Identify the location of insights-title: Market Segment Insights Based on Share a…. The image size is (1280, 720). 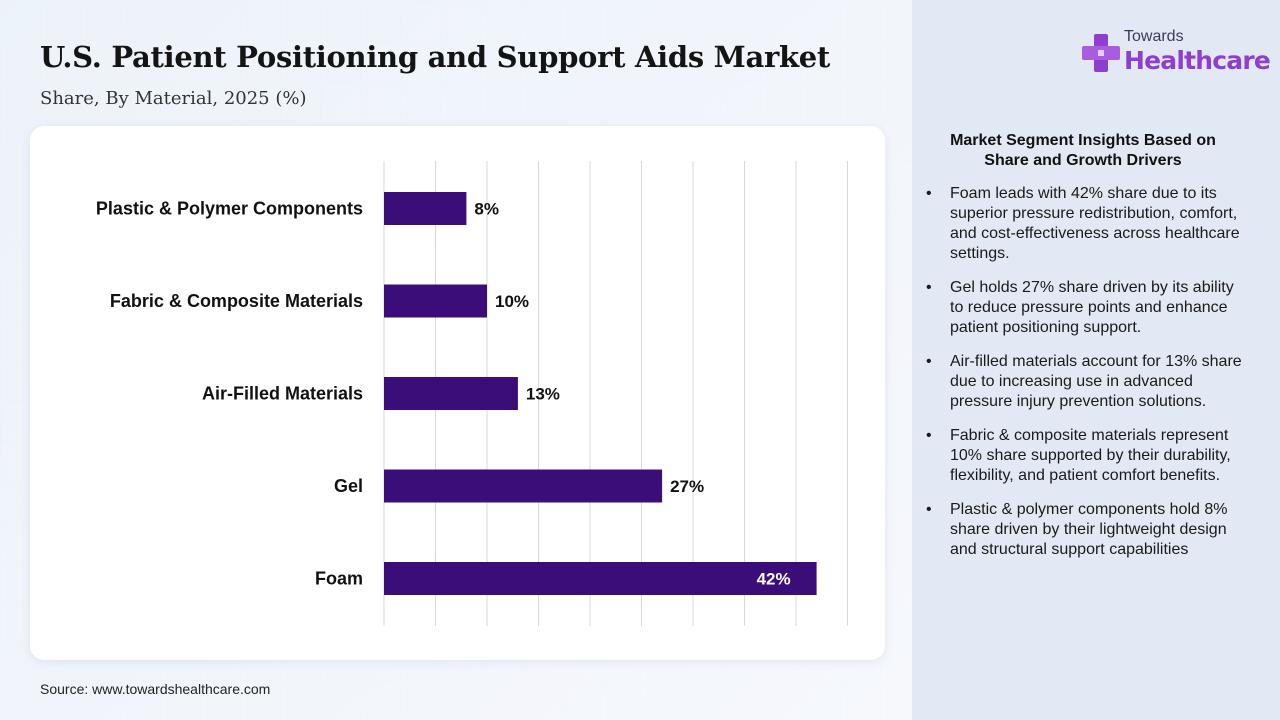
(1083, 150).